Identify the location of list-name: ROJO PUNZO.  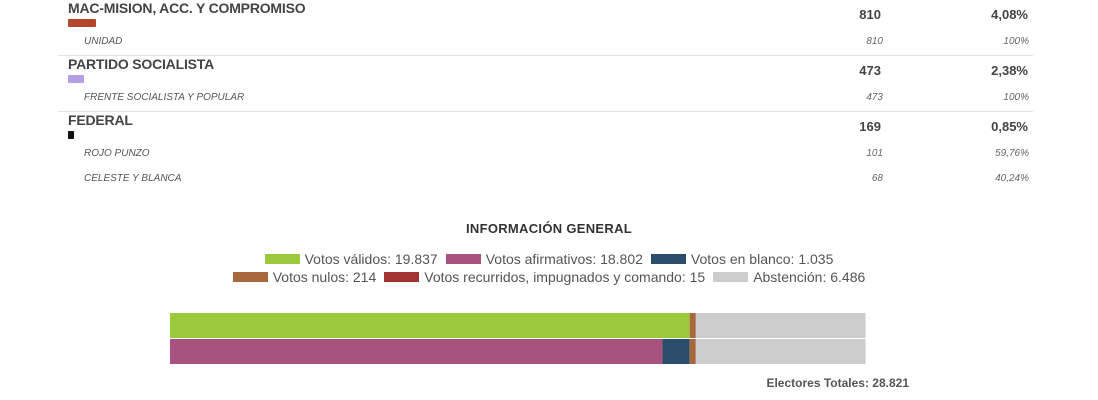
(117, 153).